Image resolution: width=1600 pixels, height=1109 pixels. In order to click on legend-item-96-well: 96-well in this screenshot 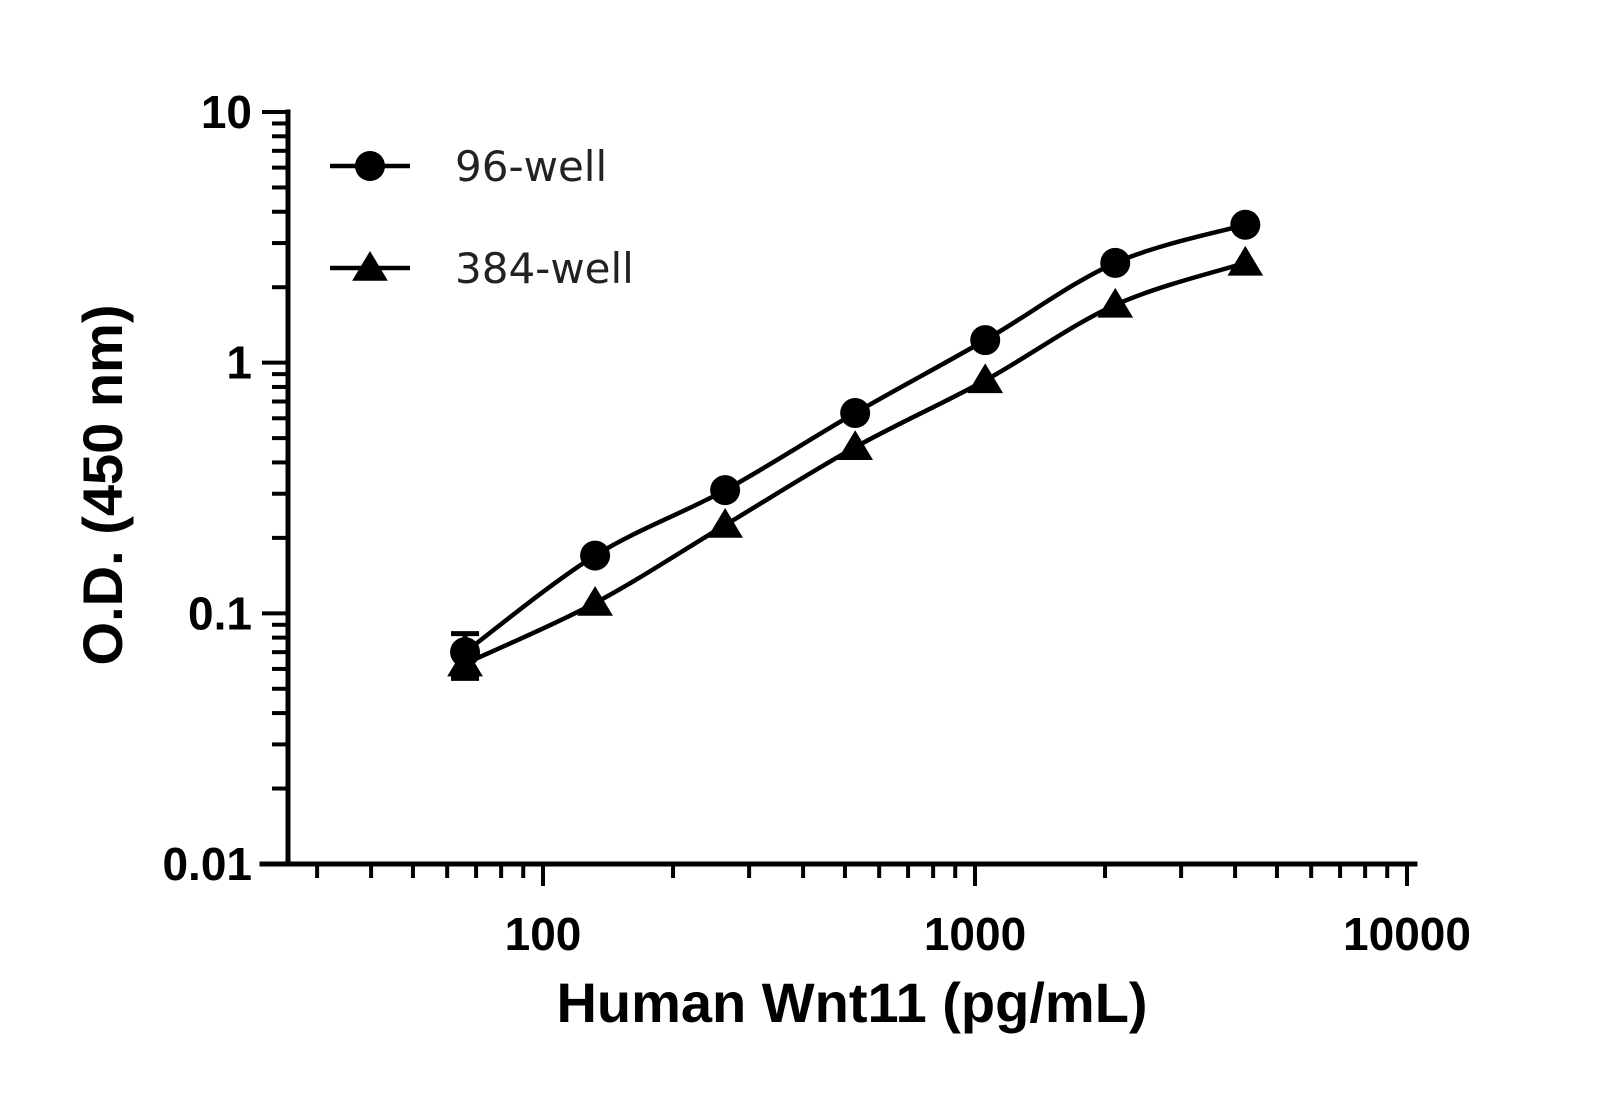, I will do `click(468, 166)`.